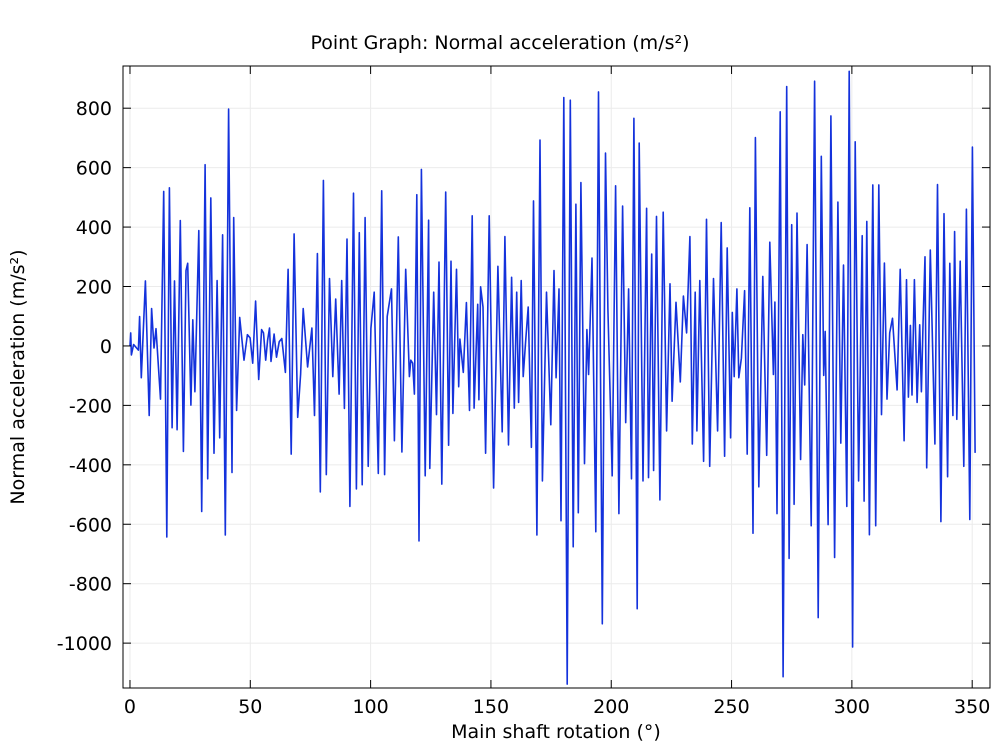  I want to click on x-tick-label: 250, so click(731, 707).